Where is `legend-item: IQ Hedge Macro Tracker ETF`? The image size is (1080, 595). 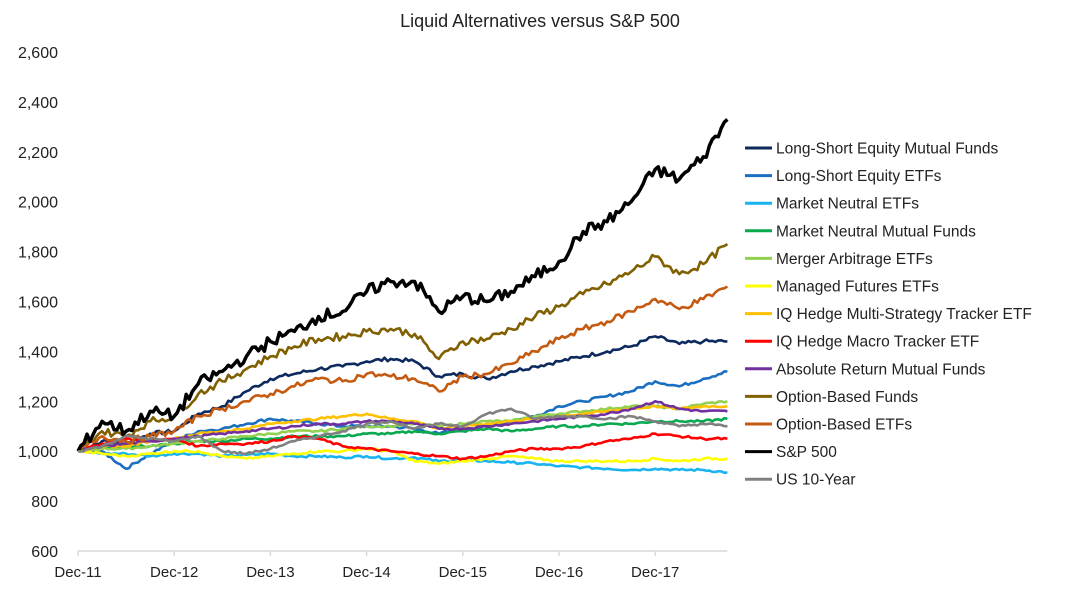
legend-item: IQ Hedge Macro Tracker ETF is located at coordinates (862, 342).